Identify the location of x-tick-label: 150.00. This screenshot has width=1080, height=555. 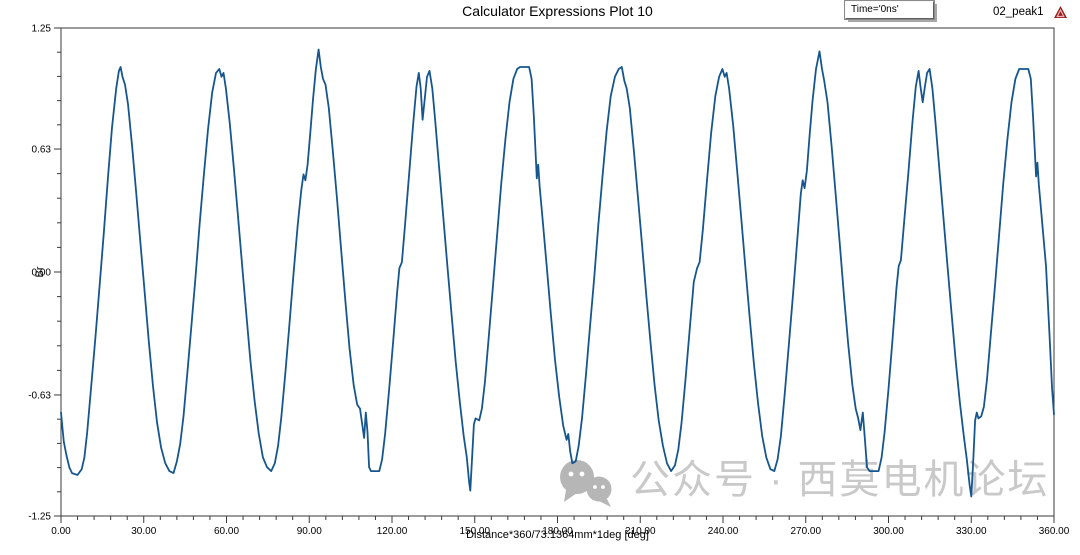
(474, 531).